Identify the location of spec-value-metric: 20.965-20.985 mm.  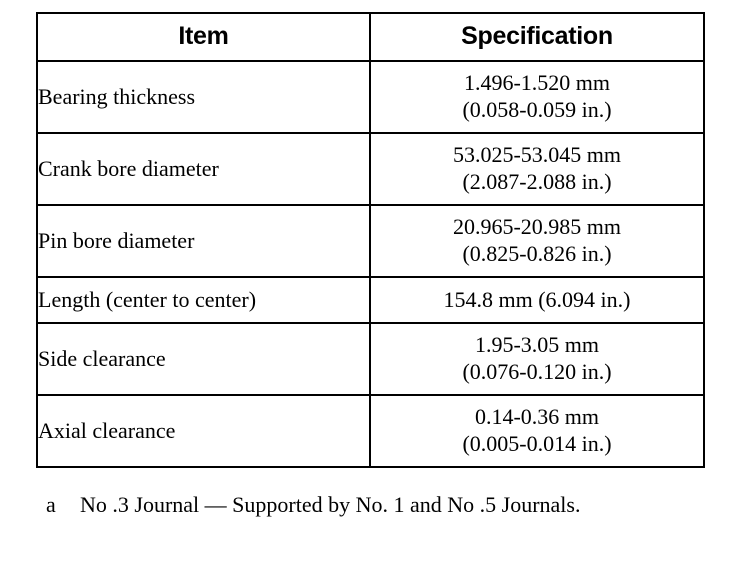
(537, 227).